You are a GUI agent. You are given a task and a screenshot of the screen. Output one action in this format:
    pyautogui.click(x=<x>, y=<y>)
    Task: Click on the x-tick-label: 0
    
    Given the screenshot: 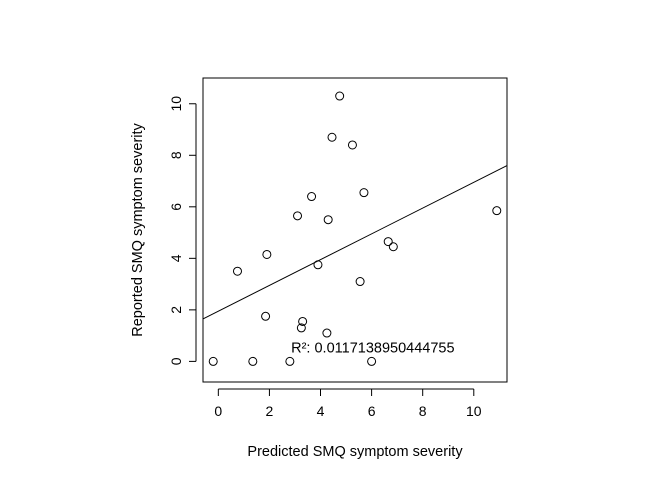 What is the action you would take?
    pyautogui.click(x=218, y=411)
    